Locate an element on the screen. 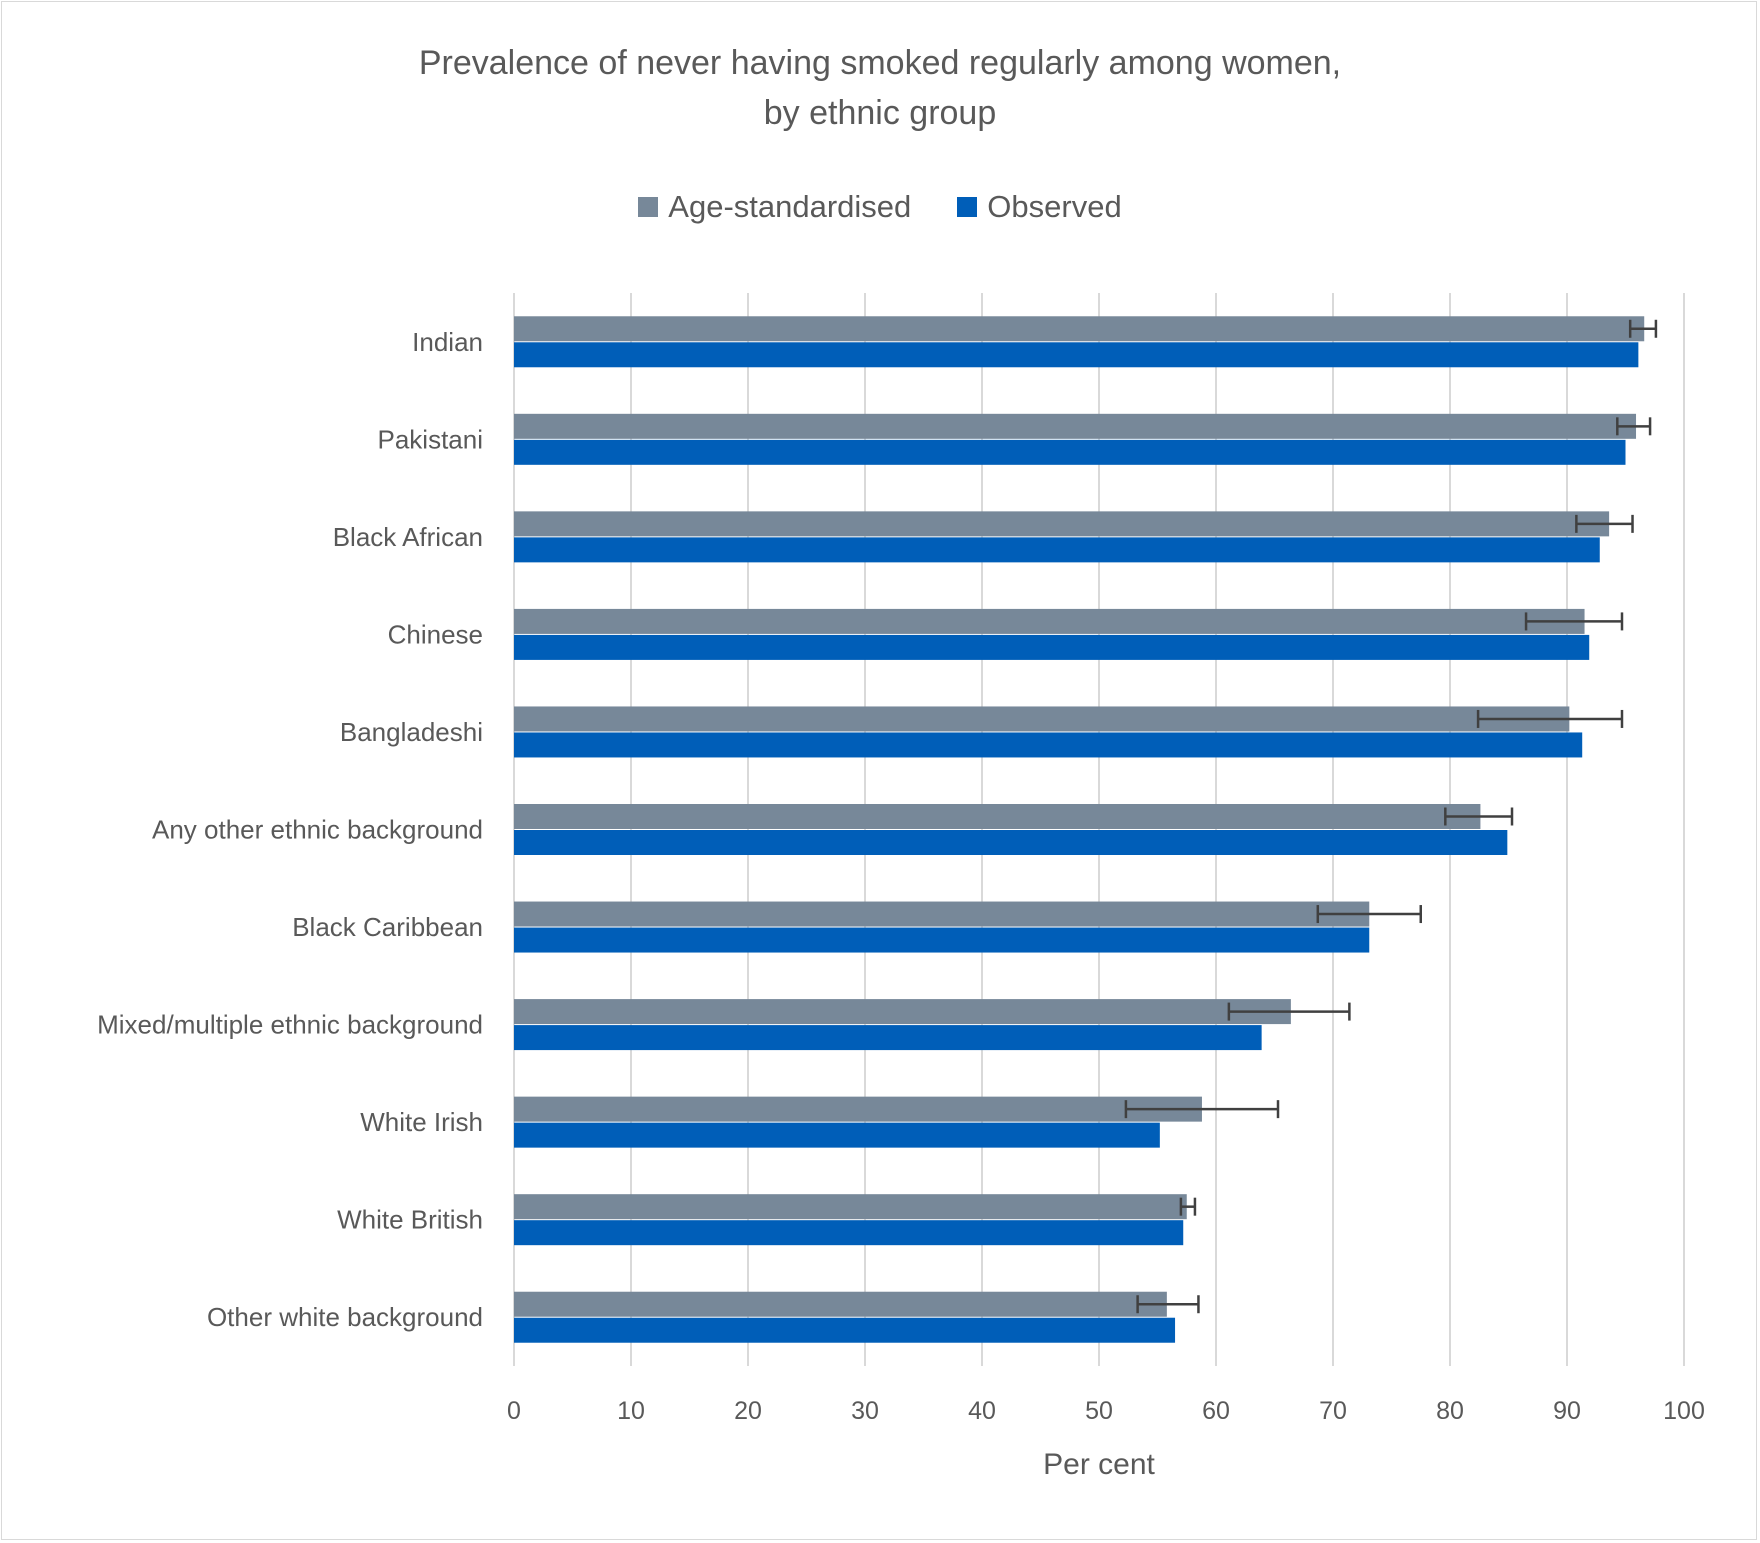 The height and width of the screenshot is (1543, 1760). legend-item-observed: Observed is located at coordinates (1039, 207).